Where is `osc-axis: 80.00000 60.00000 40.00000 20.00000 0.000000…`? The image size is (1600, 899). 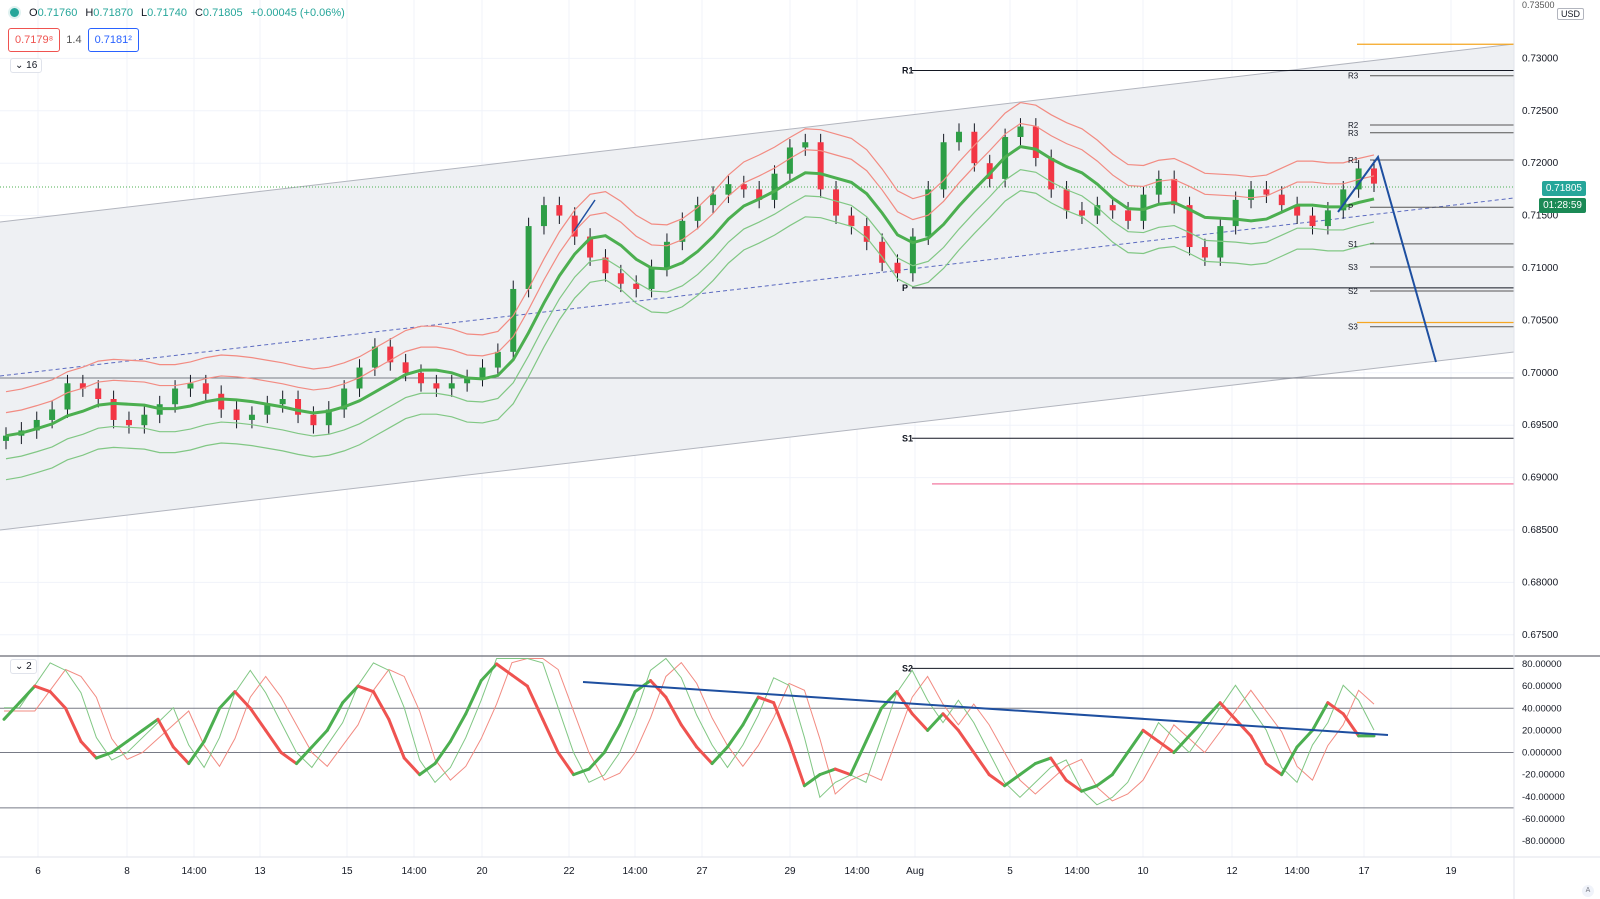 osc-axis: 80.00000 60.00000 40.00000 20.00000 0.000000… is located at coordinates (1543, 753).